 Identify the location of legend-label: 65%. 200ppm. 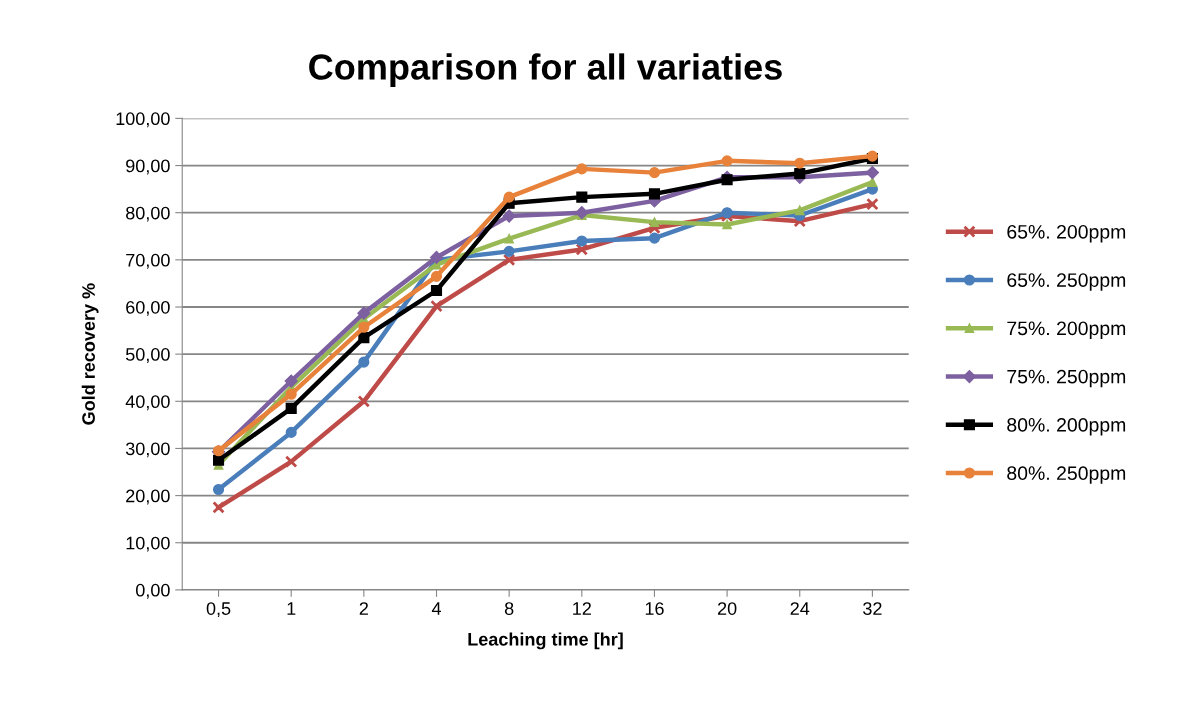
(1066, 233).